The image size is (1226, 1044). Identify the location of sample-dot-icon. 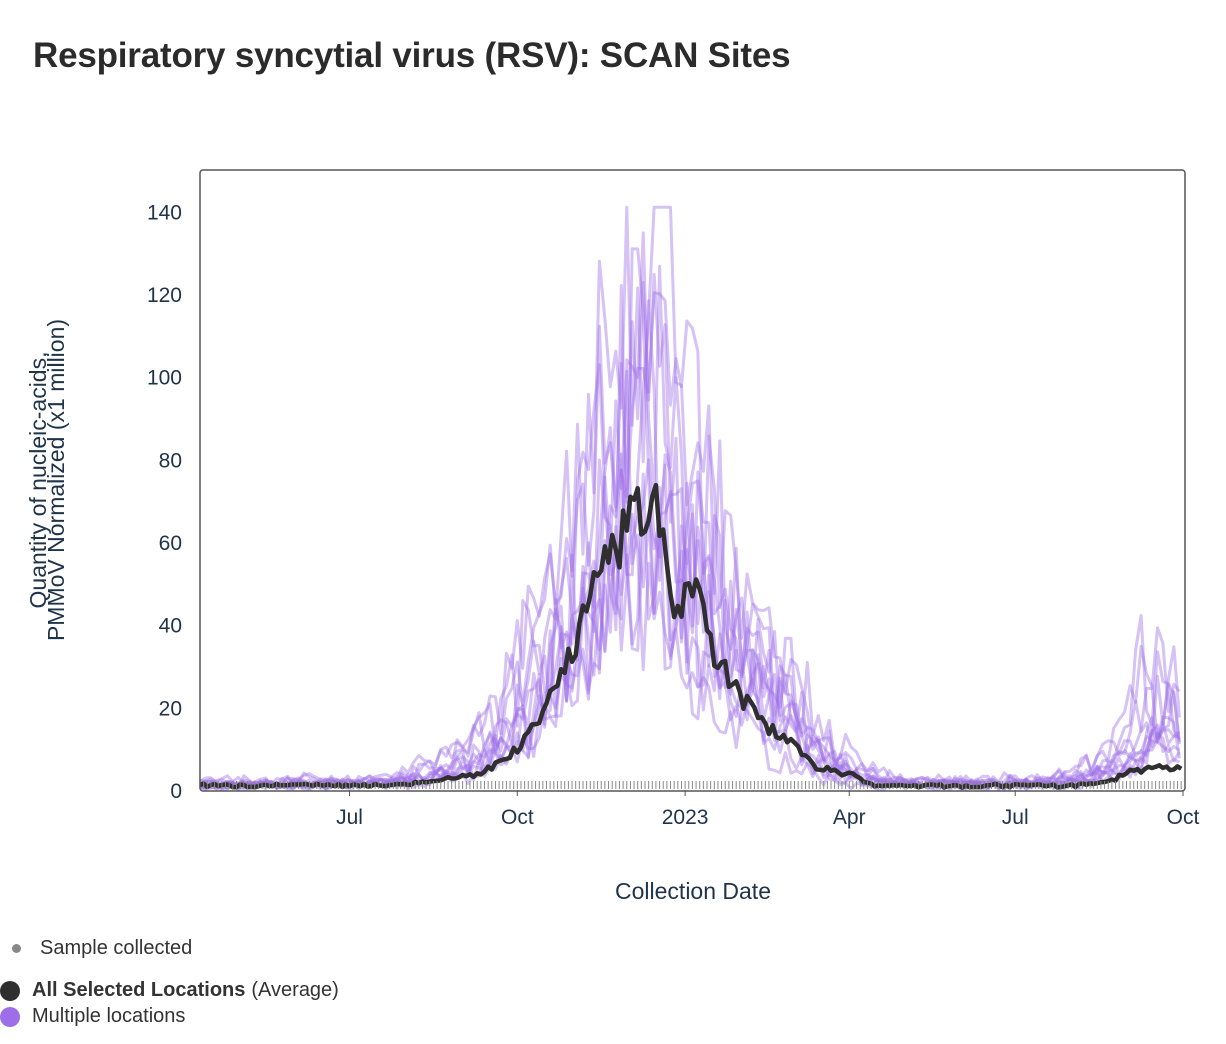
(16, 948).